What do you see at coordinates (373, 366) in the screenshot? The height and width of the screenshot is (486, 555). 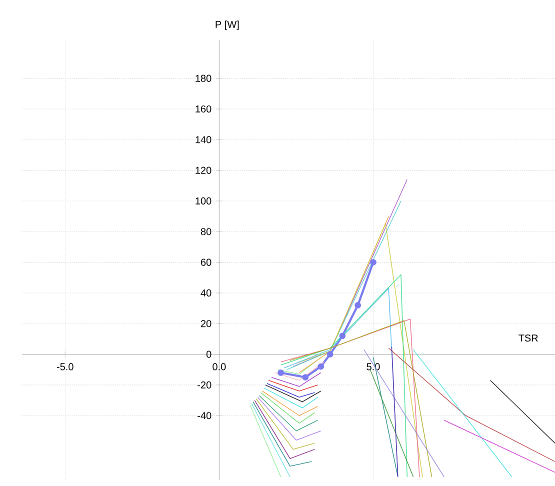 I see `x-tick-label: 5.0` at bounding box center [373, 366].